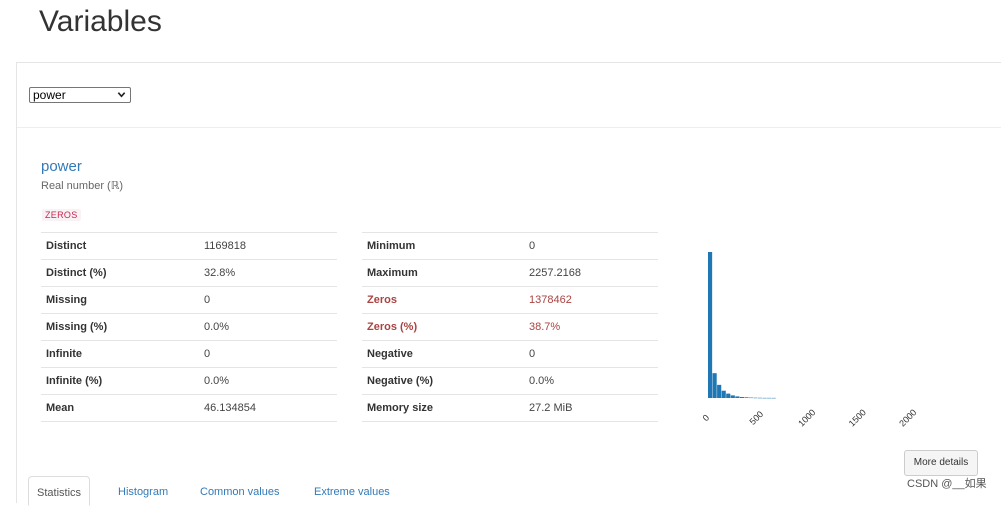  I want to click on stat-label: Distinct (%), so click(120, 273).